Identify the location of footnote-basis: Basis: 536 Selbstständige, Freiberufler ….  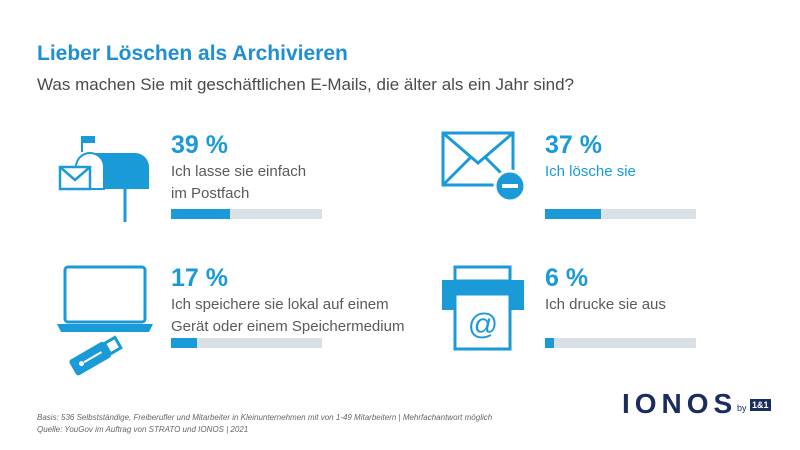
(265, 417).